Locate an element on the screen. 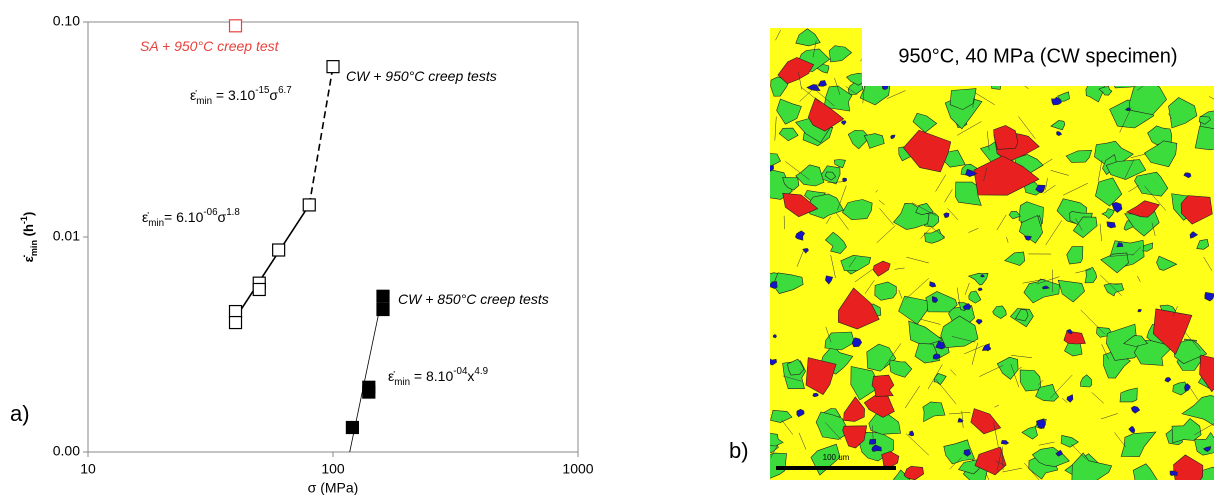 This screenshot has height=495, width=1214. x-tick-label: 100 is located at coordinates (333, 469).